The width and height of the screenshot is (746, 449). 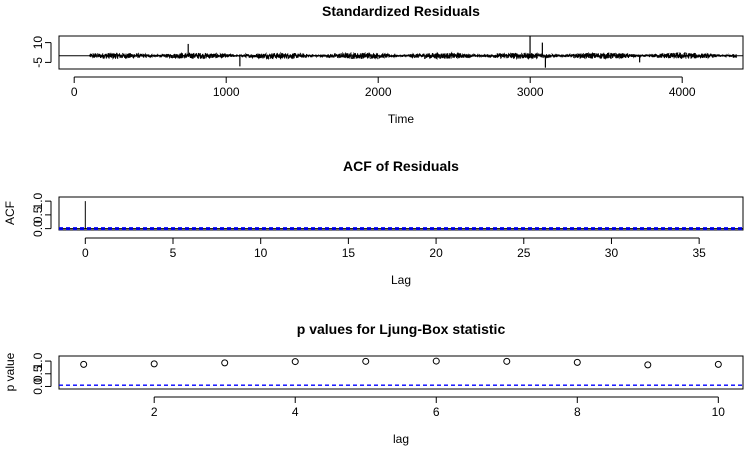 I want to click on ljung-x-label: lag, so click(x=401, y=439).